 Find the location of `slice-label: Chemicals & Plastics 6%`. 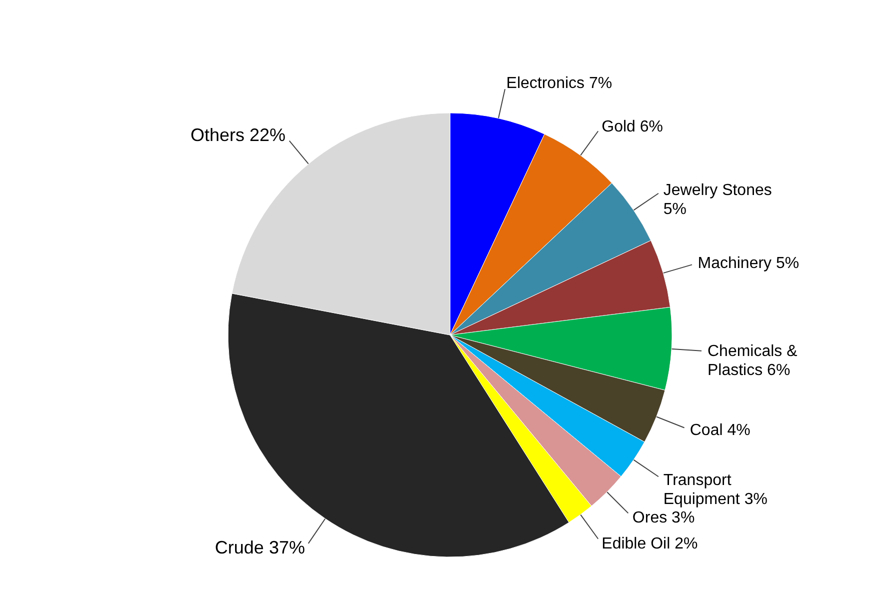

slice-label: Chemicals & Plastics 6% is located at coordinates (752, 361).